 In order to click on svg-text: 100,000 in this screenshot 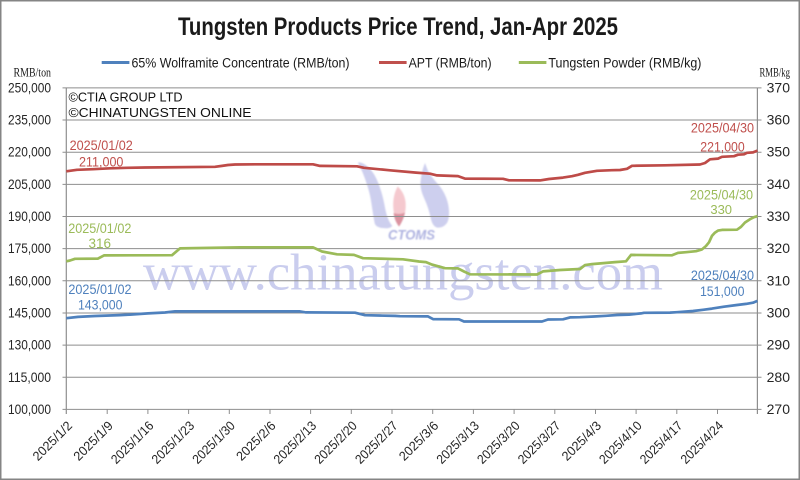, I will do `click(29, 409)`.